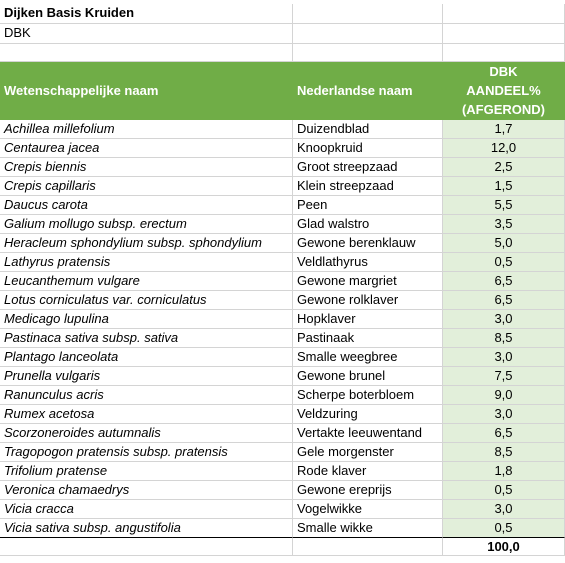 This screenshot has width=565, height=563. I want to click on header-share-line3: (AFGEROND), so click(503, 109).